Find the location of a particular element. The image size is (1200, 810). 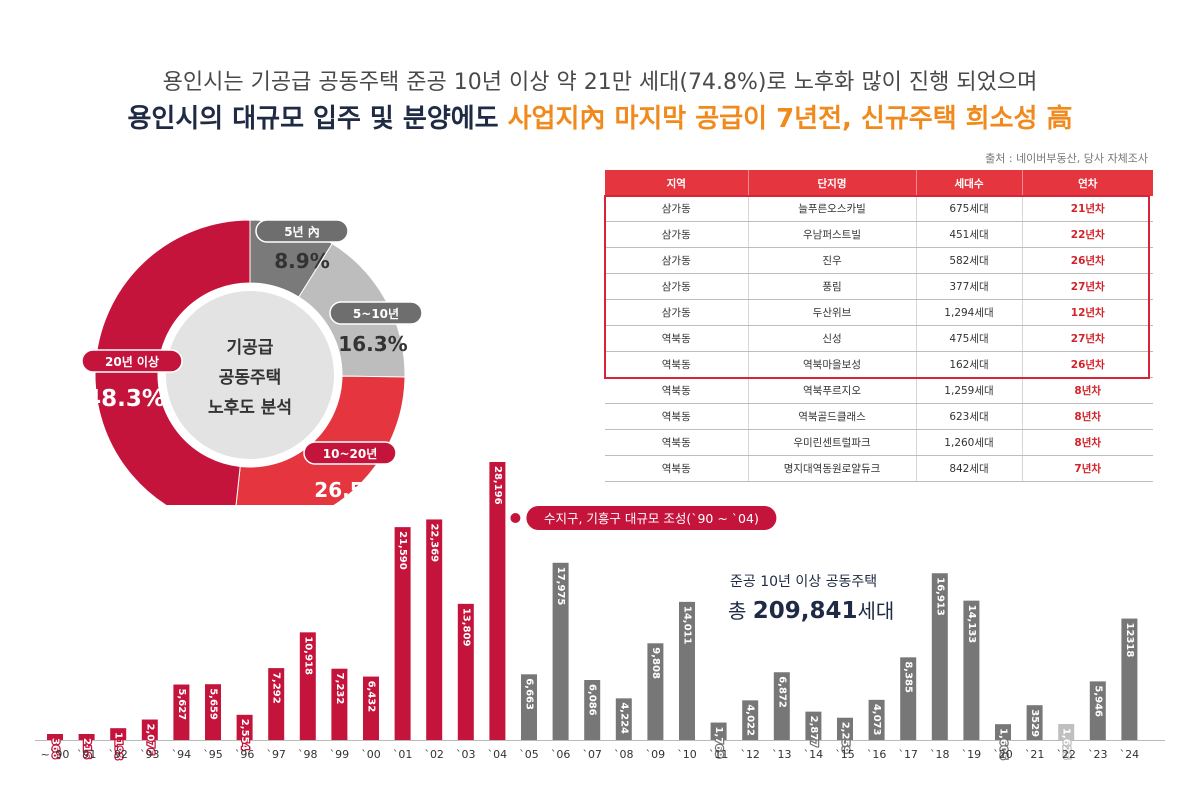

x-tick-label: `93 is located at coordinates (150, 754).